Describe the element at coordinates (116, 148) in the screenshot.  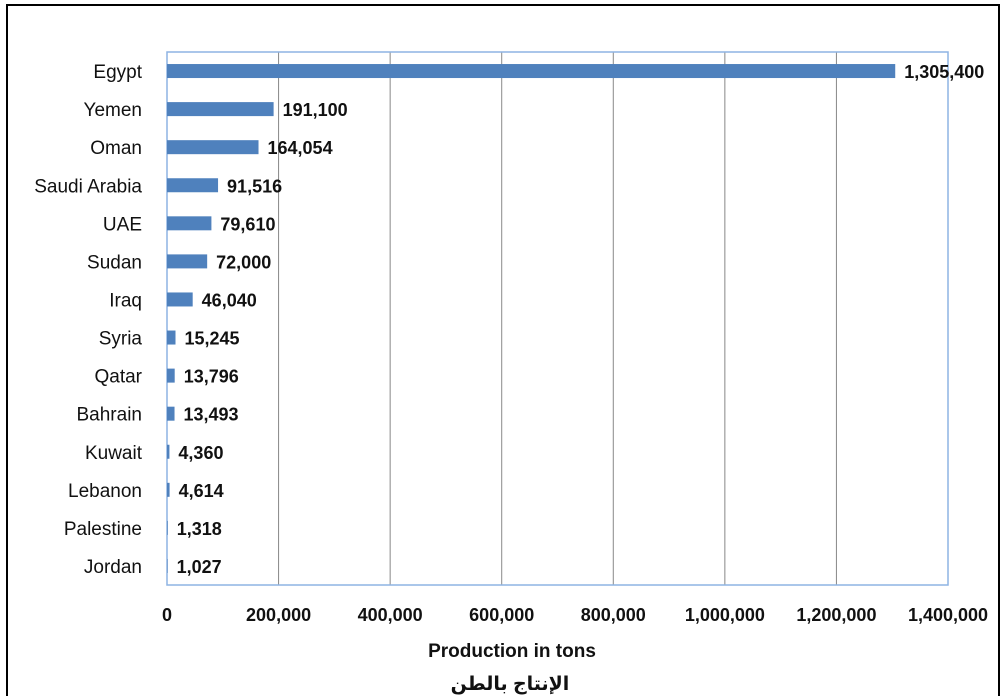
I see `category-label: Oman` at that location.